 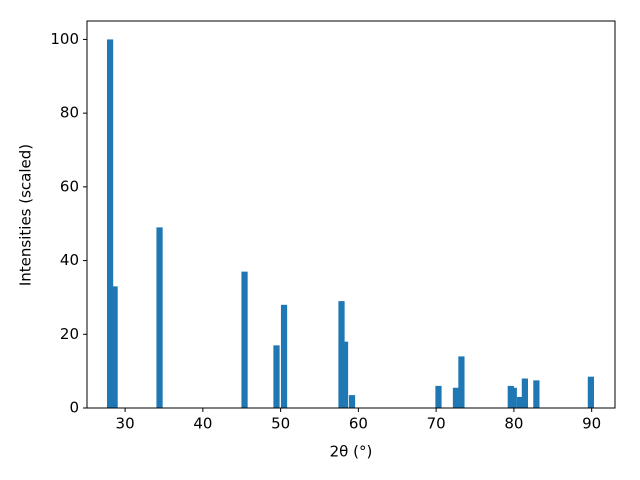 I want to click on x-tick-label: 60, so click(x=358, y=424).